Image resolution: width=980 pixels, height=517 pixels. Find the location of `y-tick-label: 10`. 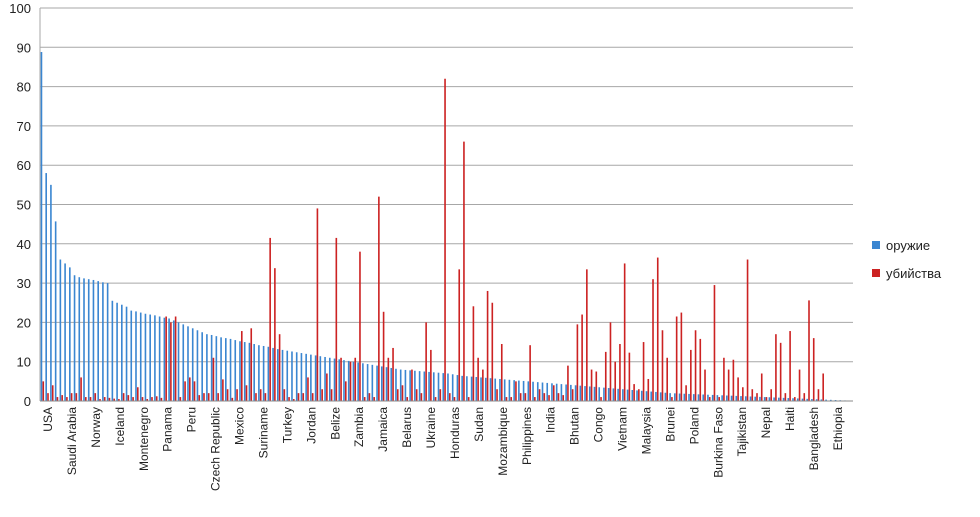

y-tick-label: 10 is located at coordinates (24, 362).